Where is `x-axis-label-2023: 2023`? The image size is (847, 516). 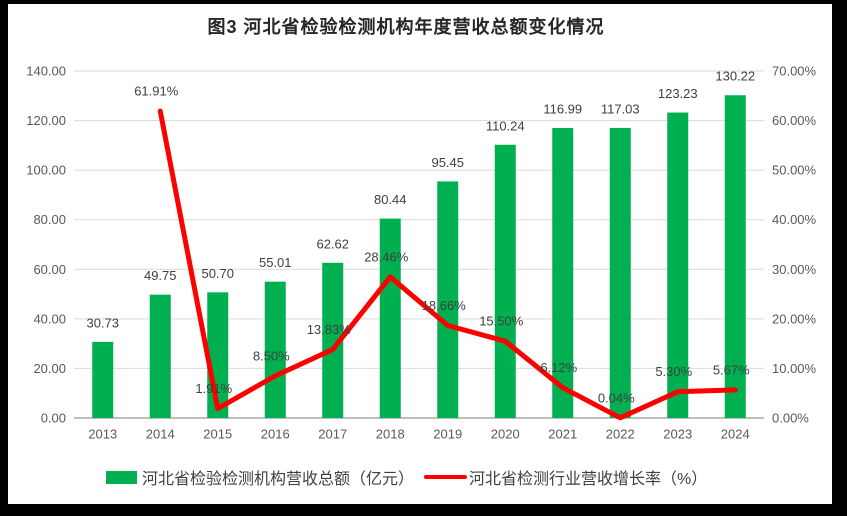 x-axis-label-2023: 2023 is located at coordinates (677, 434).